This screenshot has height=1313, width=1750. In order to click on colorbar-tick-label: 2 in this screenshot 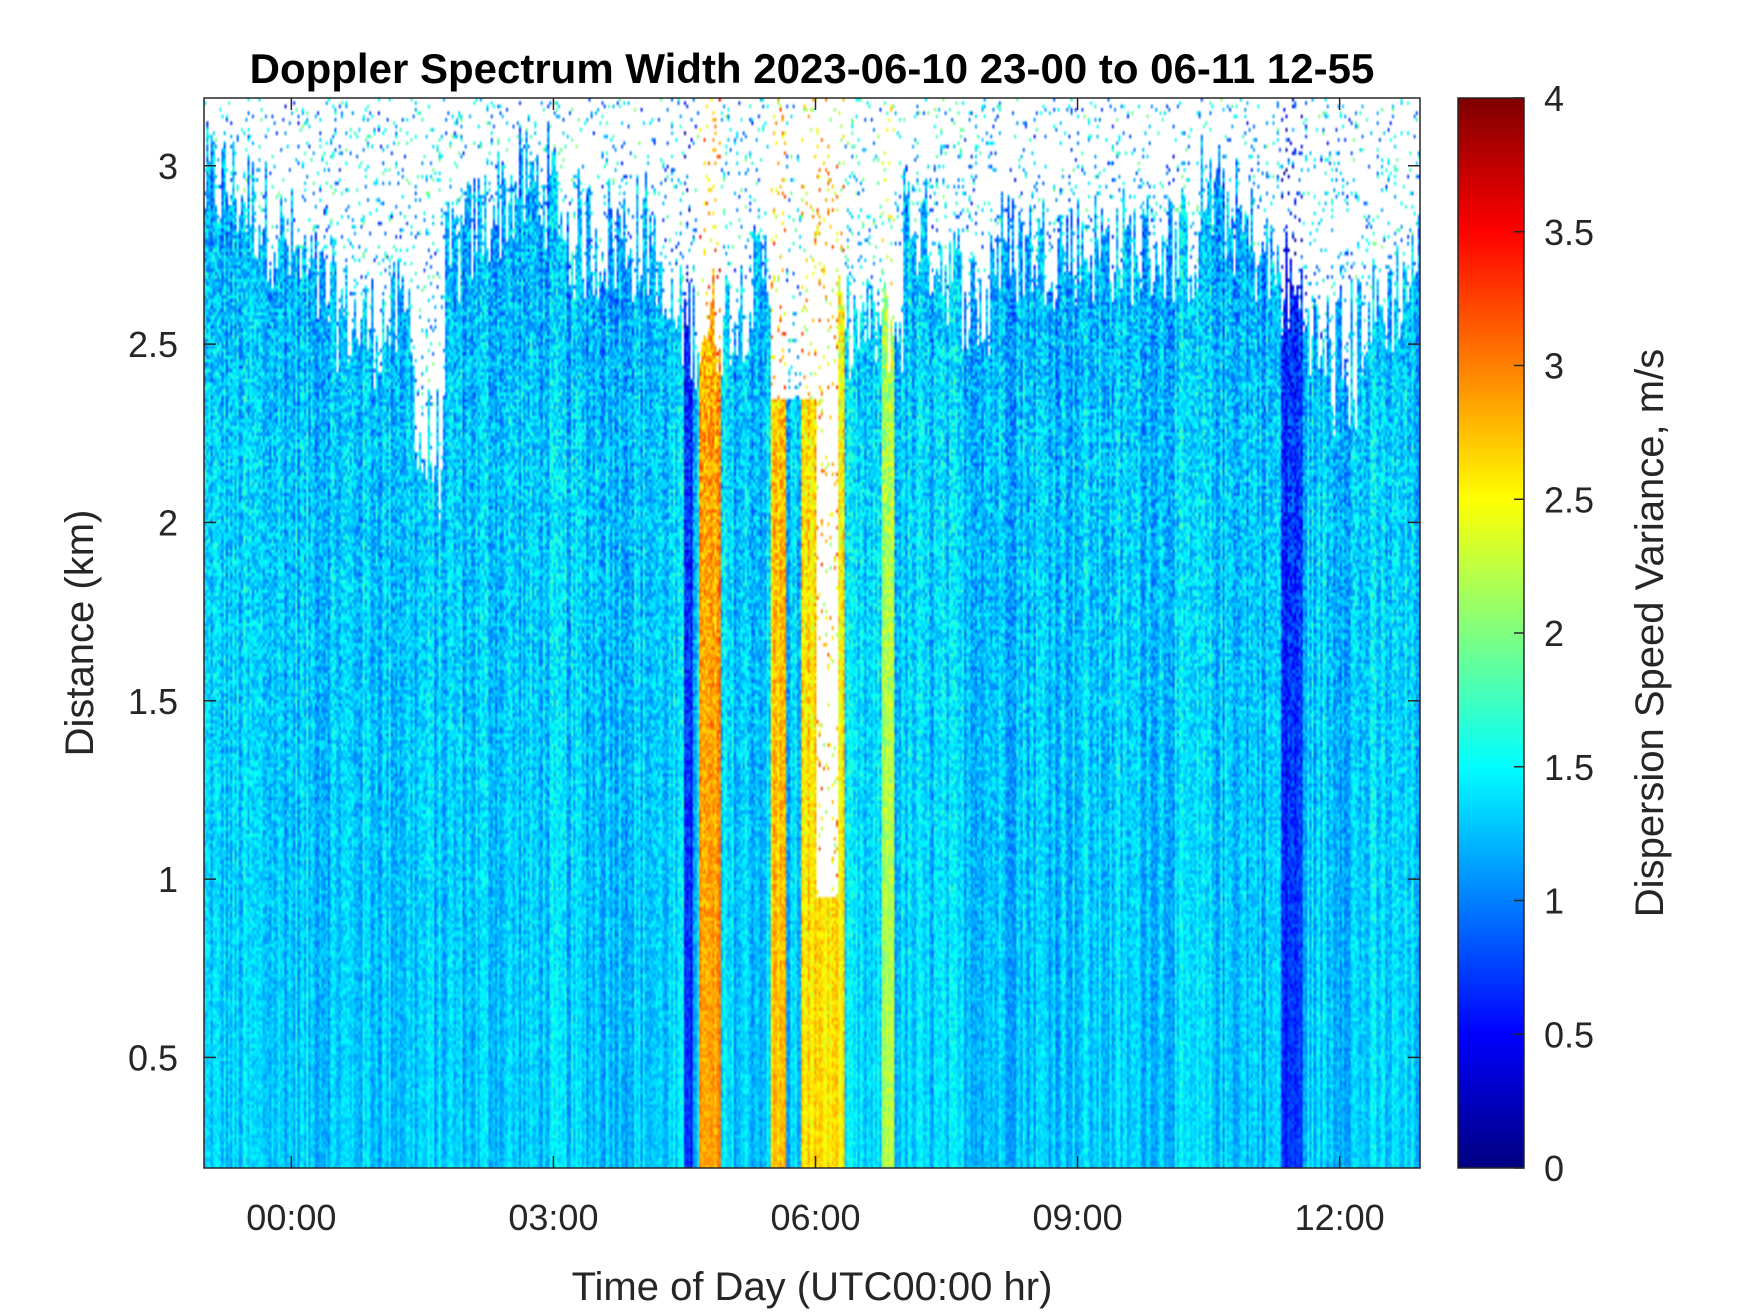, I will do `click(1554, 633)`.